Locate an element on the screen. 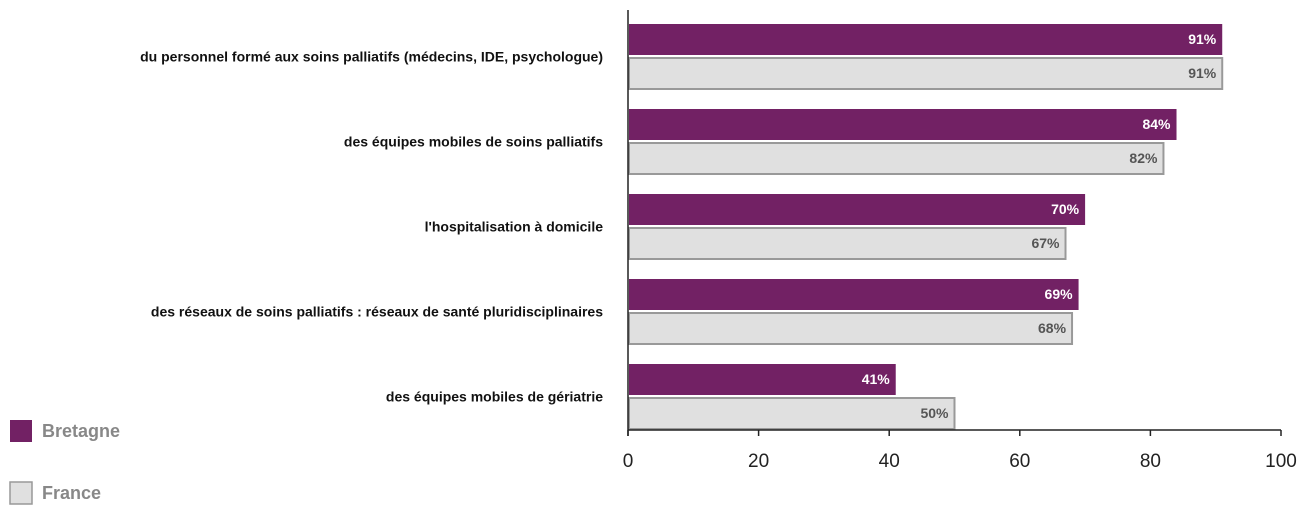  value-label: 50% is located at coordinates (934, 413).